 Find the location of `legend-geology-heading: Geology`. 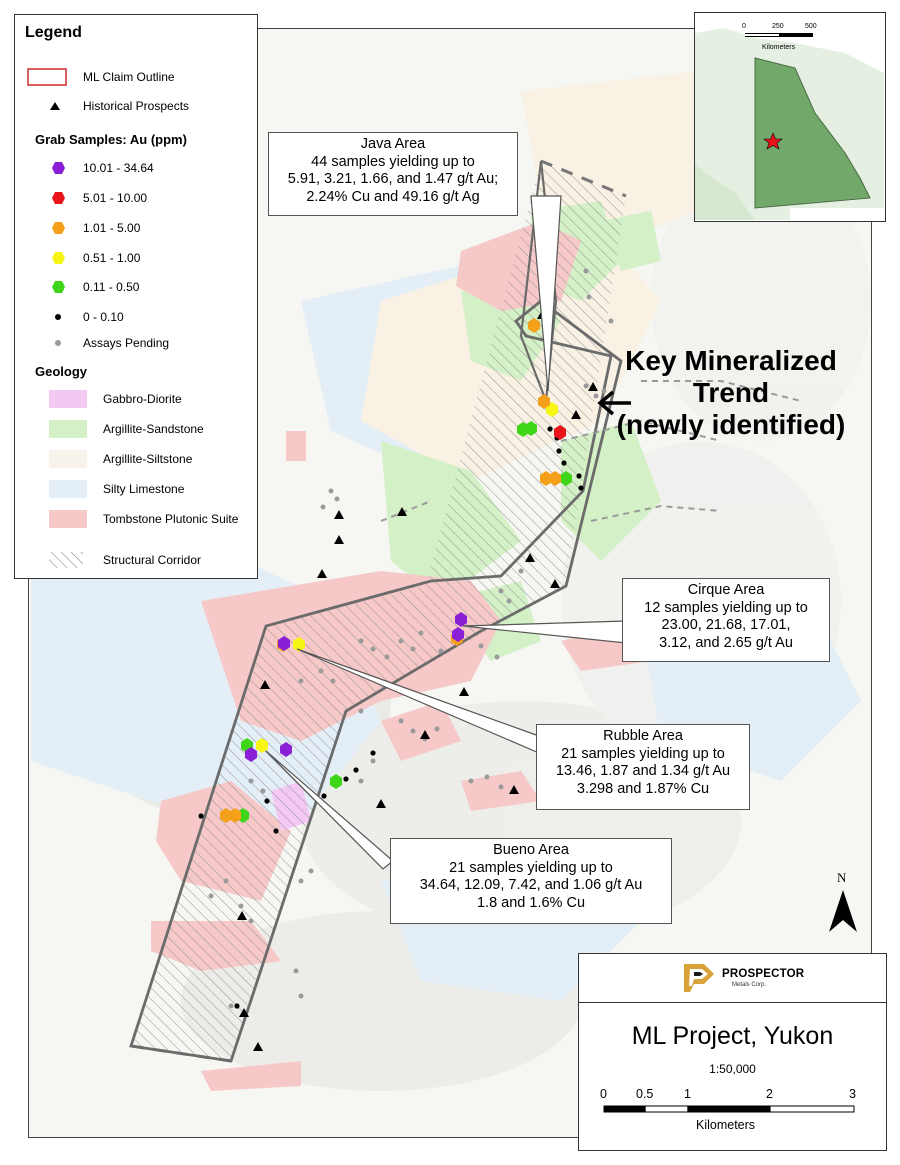

legend-geology-heading: Geology is located at coordinates (61, 371).